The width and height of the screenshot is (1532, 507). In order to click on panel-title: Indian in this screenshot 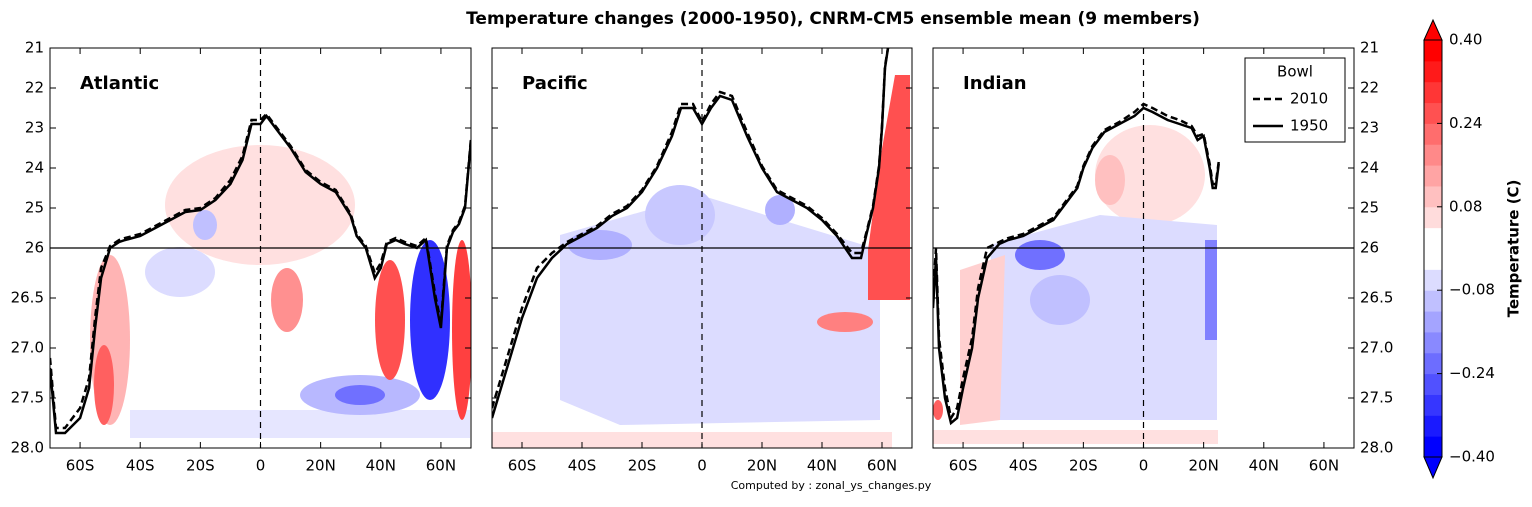, I will do `click(995, 83)`.